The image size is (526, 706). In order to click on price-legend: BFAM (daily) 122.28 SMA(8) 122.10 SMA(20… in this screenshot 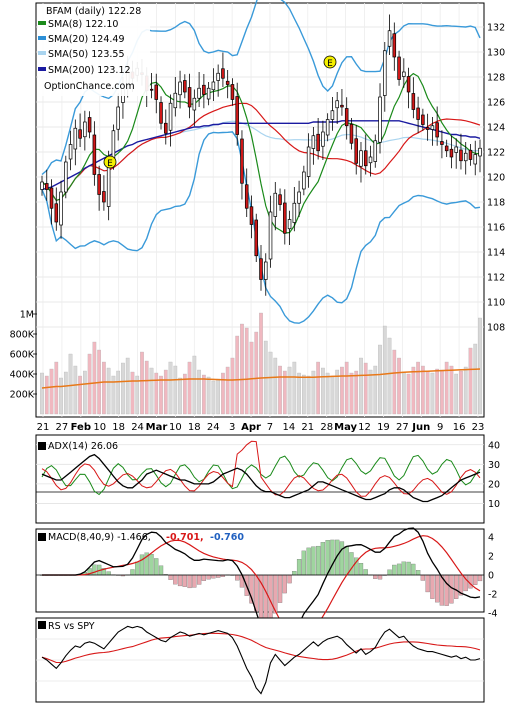, I will do `click(94, 50)`.